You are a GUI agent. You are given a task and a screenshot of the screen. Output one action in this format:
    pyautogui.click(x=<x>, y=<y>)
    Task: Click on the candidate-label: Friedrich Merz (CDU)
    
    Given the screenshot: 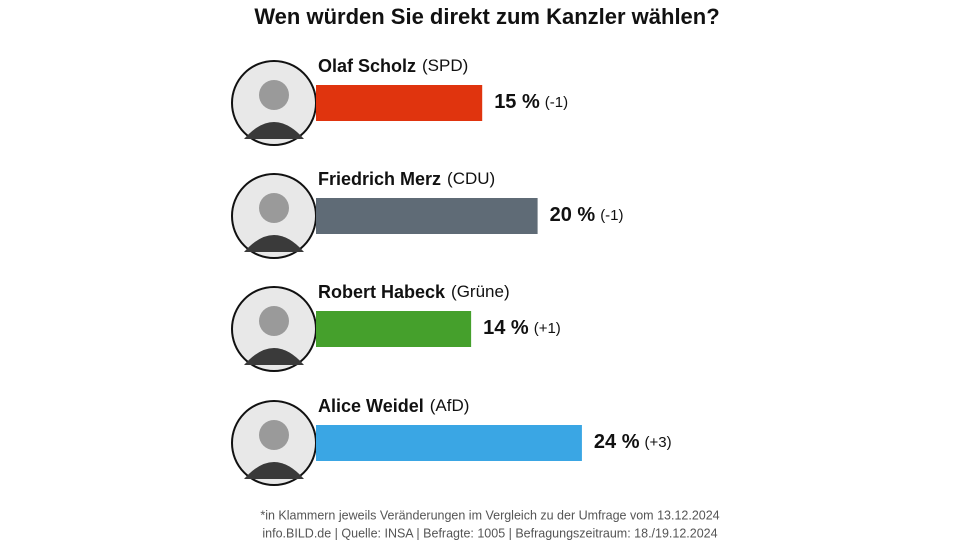 What is the action you would take?
    pyautogui.click(x=406, y=179)
    